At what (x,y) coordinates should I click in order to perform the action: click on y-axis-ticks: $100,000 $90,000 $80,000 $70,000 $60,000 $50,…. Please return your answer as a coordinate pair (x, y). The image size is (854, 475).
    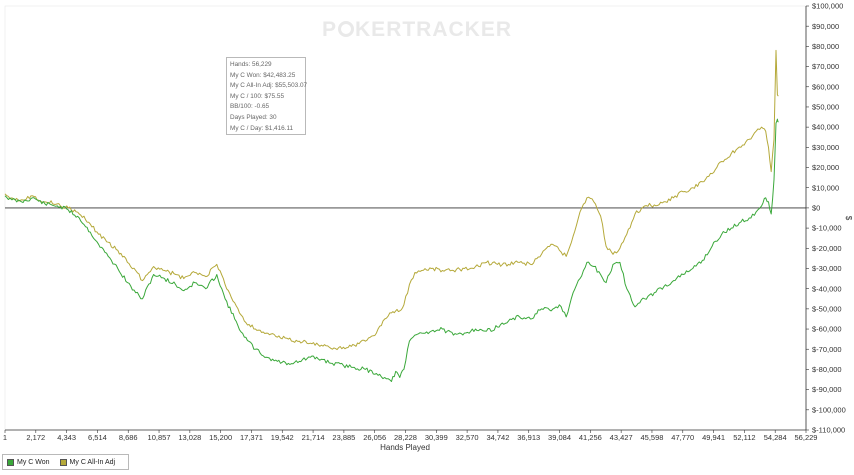
    Looking at the image, I should click on (826, 218).